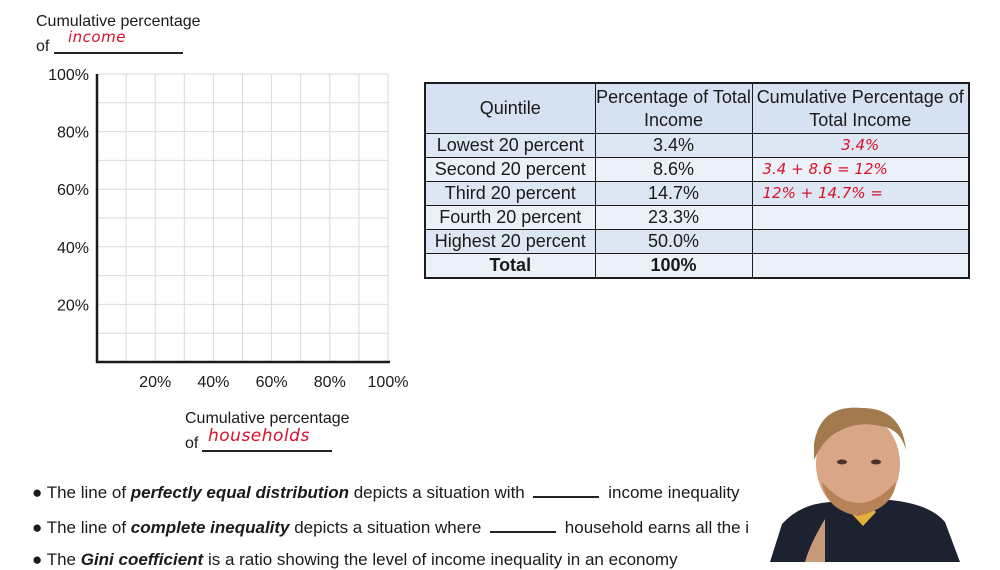 This screenshot has width=1000, height=570. I want to click on y-tick-label: 40%, so click(73, 248).